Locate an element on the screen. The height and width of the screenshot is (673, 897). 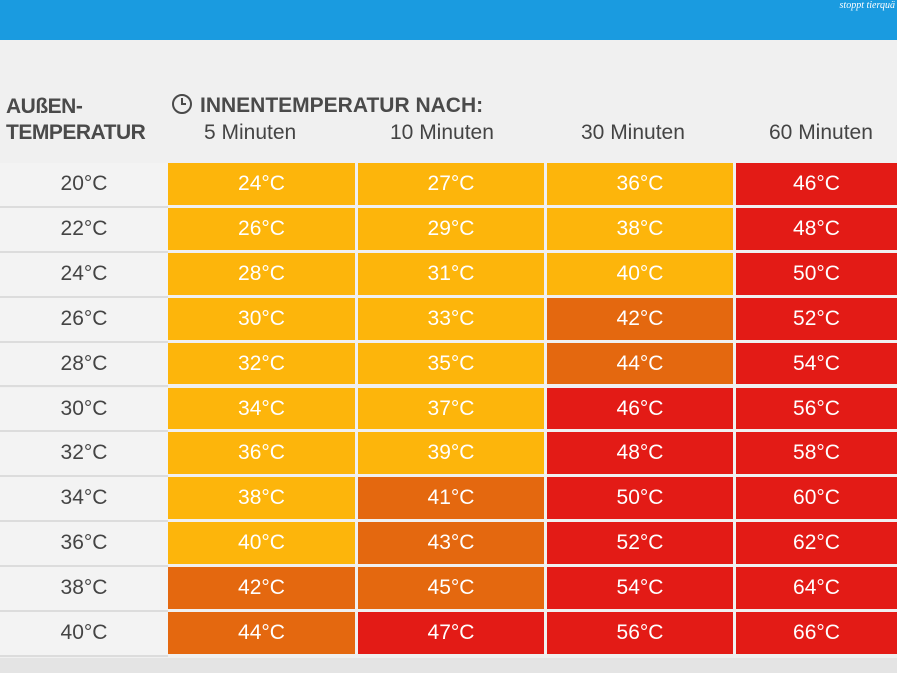
table-cell: 27°C is located at coordinates (452, 185).